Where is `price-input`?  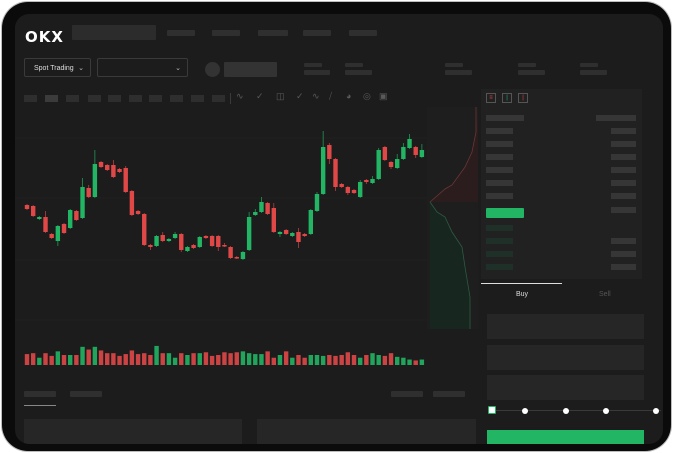
price-input is located at coordinates (565, 326).